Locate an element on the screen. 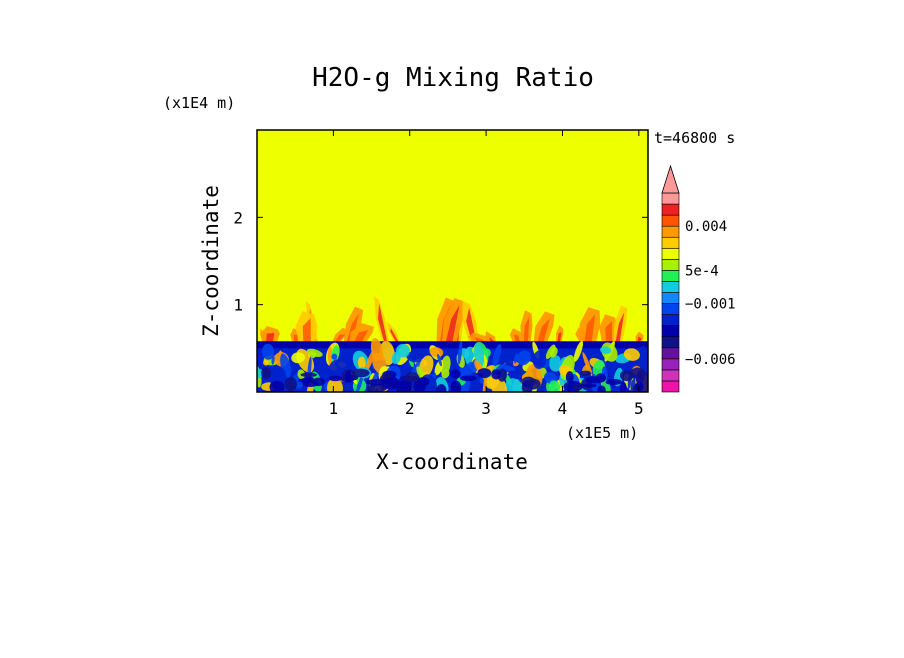 The image size is (904, 658). x-tick-label: 4 is located at coordinates (563, 408).